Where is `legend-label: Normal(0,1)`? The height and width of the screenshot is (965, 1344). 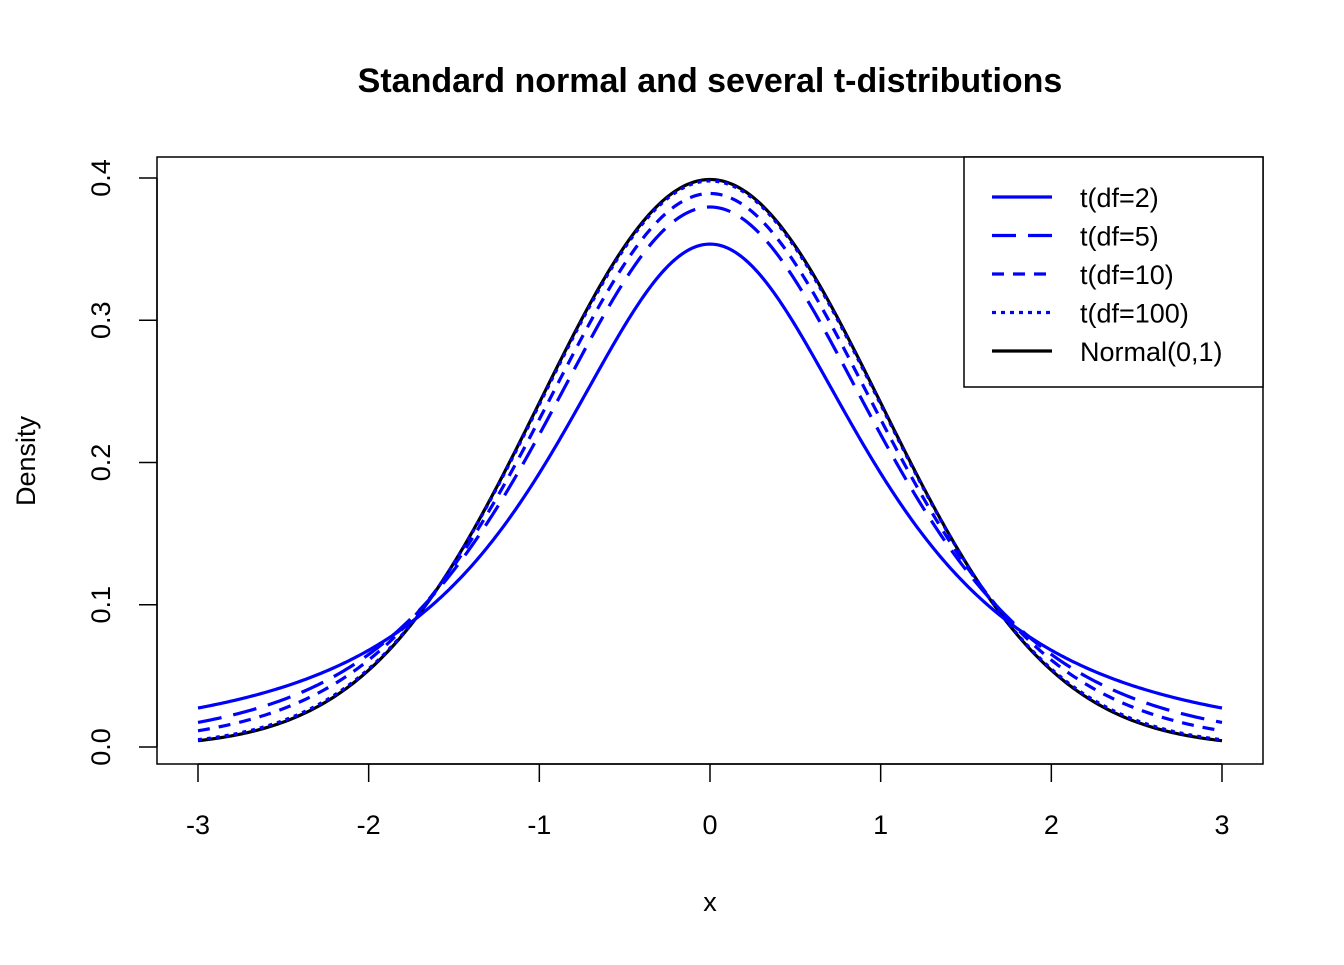
legend-label: Normal(0,1) is located at coordinates (1151, 352).